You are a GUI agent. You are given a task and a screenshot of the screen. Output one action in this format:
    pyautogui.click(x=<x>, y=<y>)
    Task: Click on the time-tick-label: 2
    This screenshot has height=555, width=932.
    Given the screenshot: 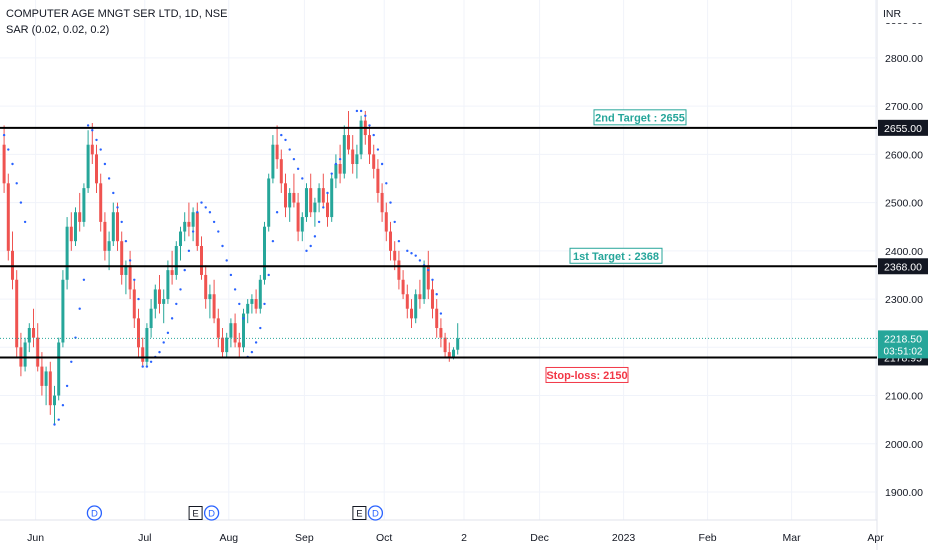 What is the action you would take?
    pyautogui.click(x=464, y=538)
    